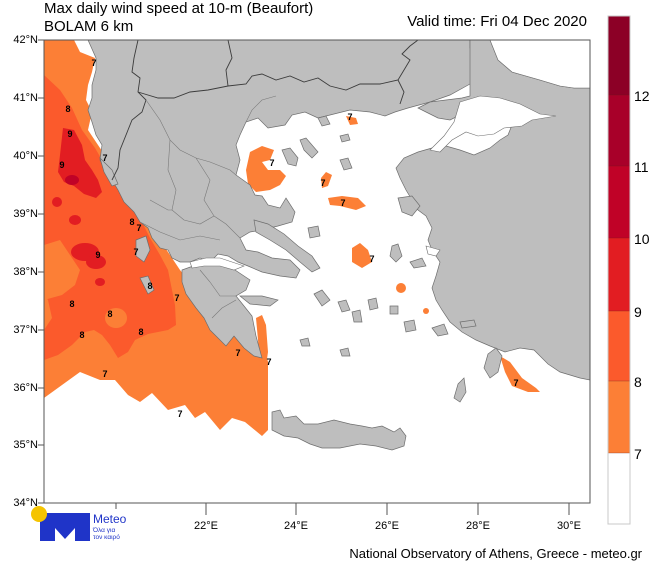 This screenshot has height=565, width=650. What do you see at coordinates (106, 537) in the screenshot?
I see `logo-tagline-2: τον καιρό` at bounding box center [106, 537].